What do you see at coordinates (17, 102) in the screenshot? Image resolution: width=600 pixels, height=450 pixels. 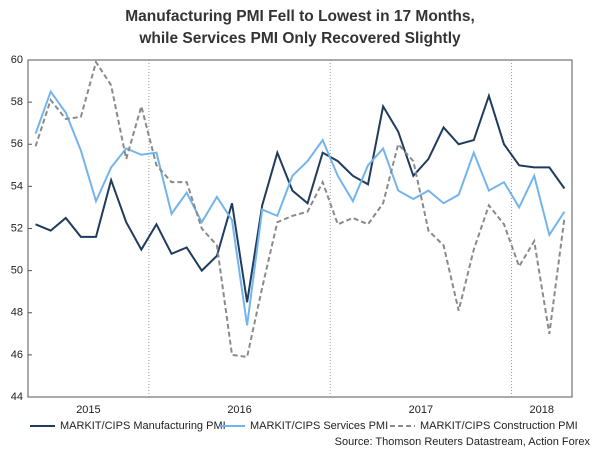 I see `y-tick-label: 58` at bounding box center [17, 102].